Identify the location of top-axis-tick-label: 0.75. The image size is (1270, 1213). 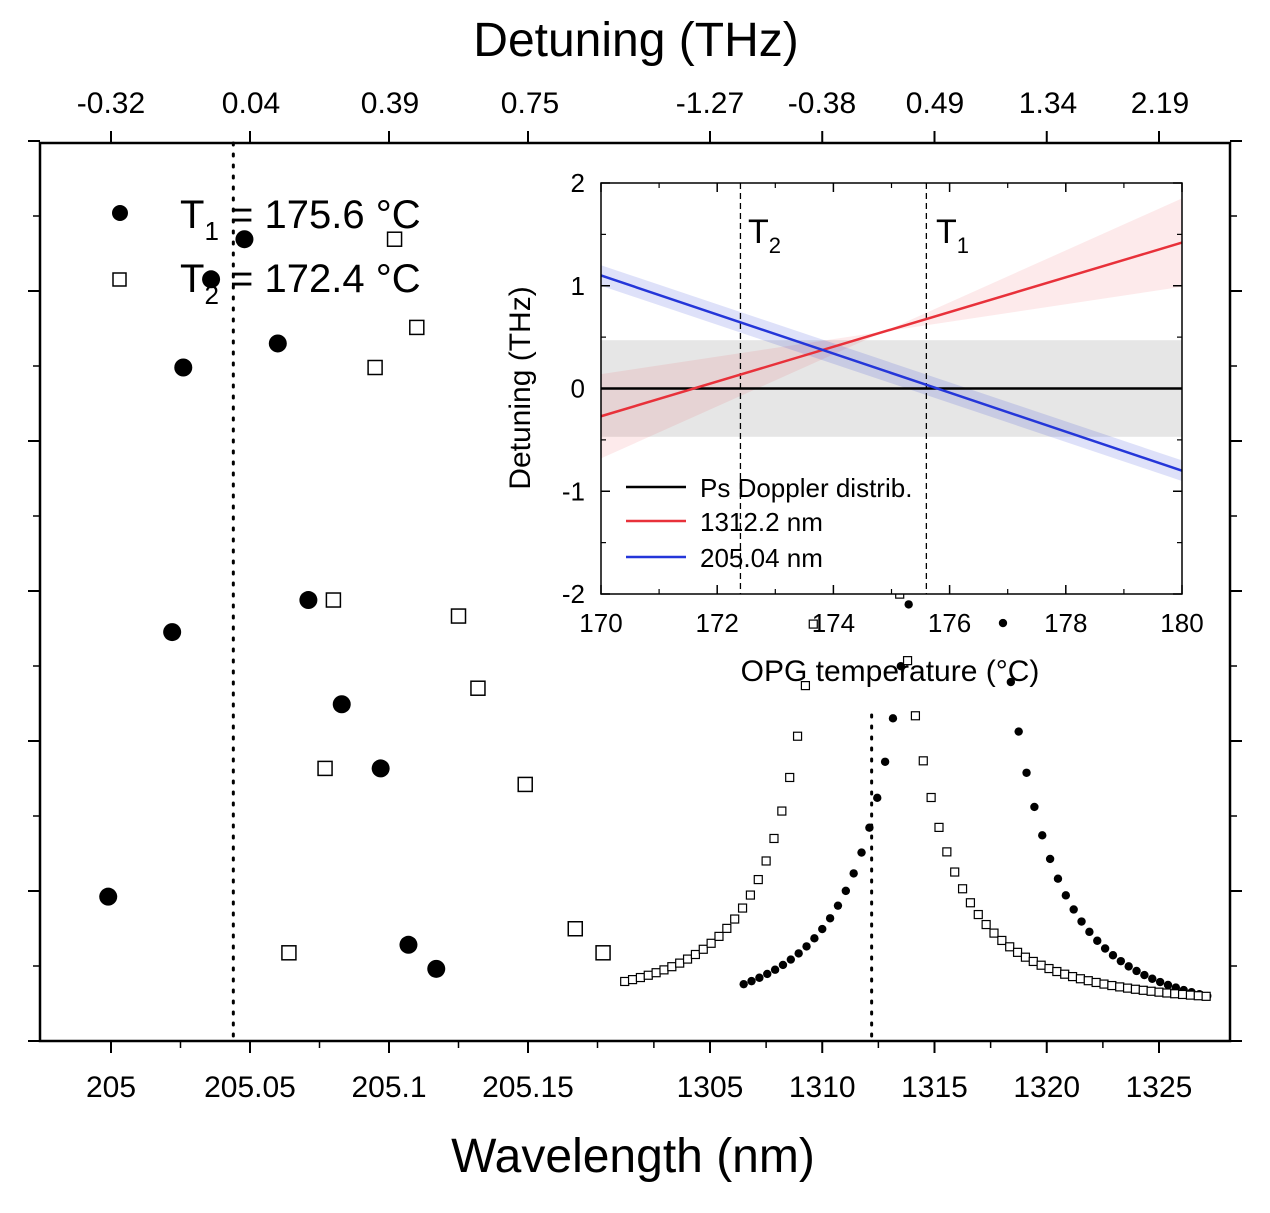
(530, 103).